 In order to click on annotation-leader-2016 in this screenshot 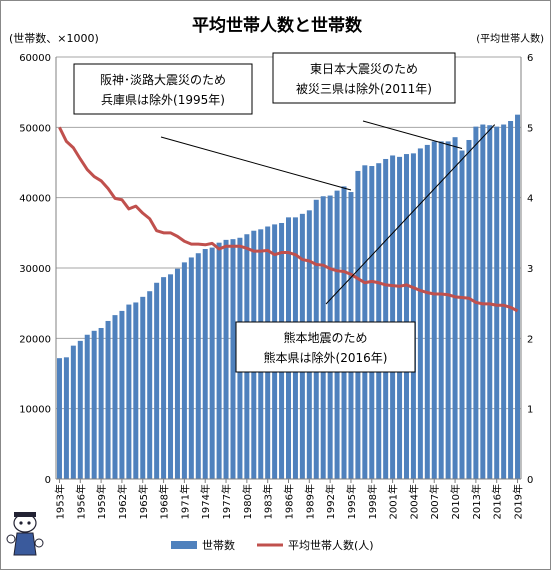, I will do `click(410, 214)`.